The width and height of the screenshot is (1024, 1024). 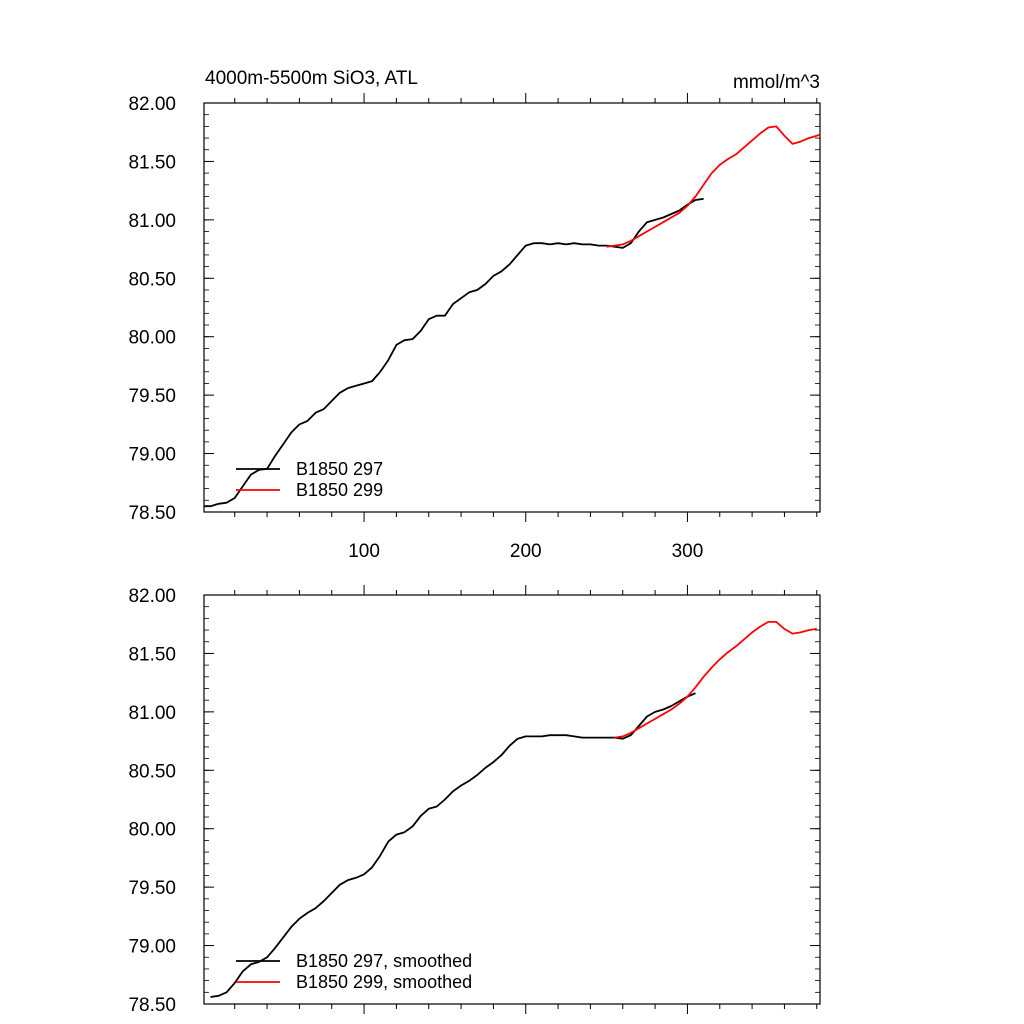 What do you see at coordinates (339, 490) in the screenshot?
I see `legend-label: B1850 299` at bounding box center [339, 490].